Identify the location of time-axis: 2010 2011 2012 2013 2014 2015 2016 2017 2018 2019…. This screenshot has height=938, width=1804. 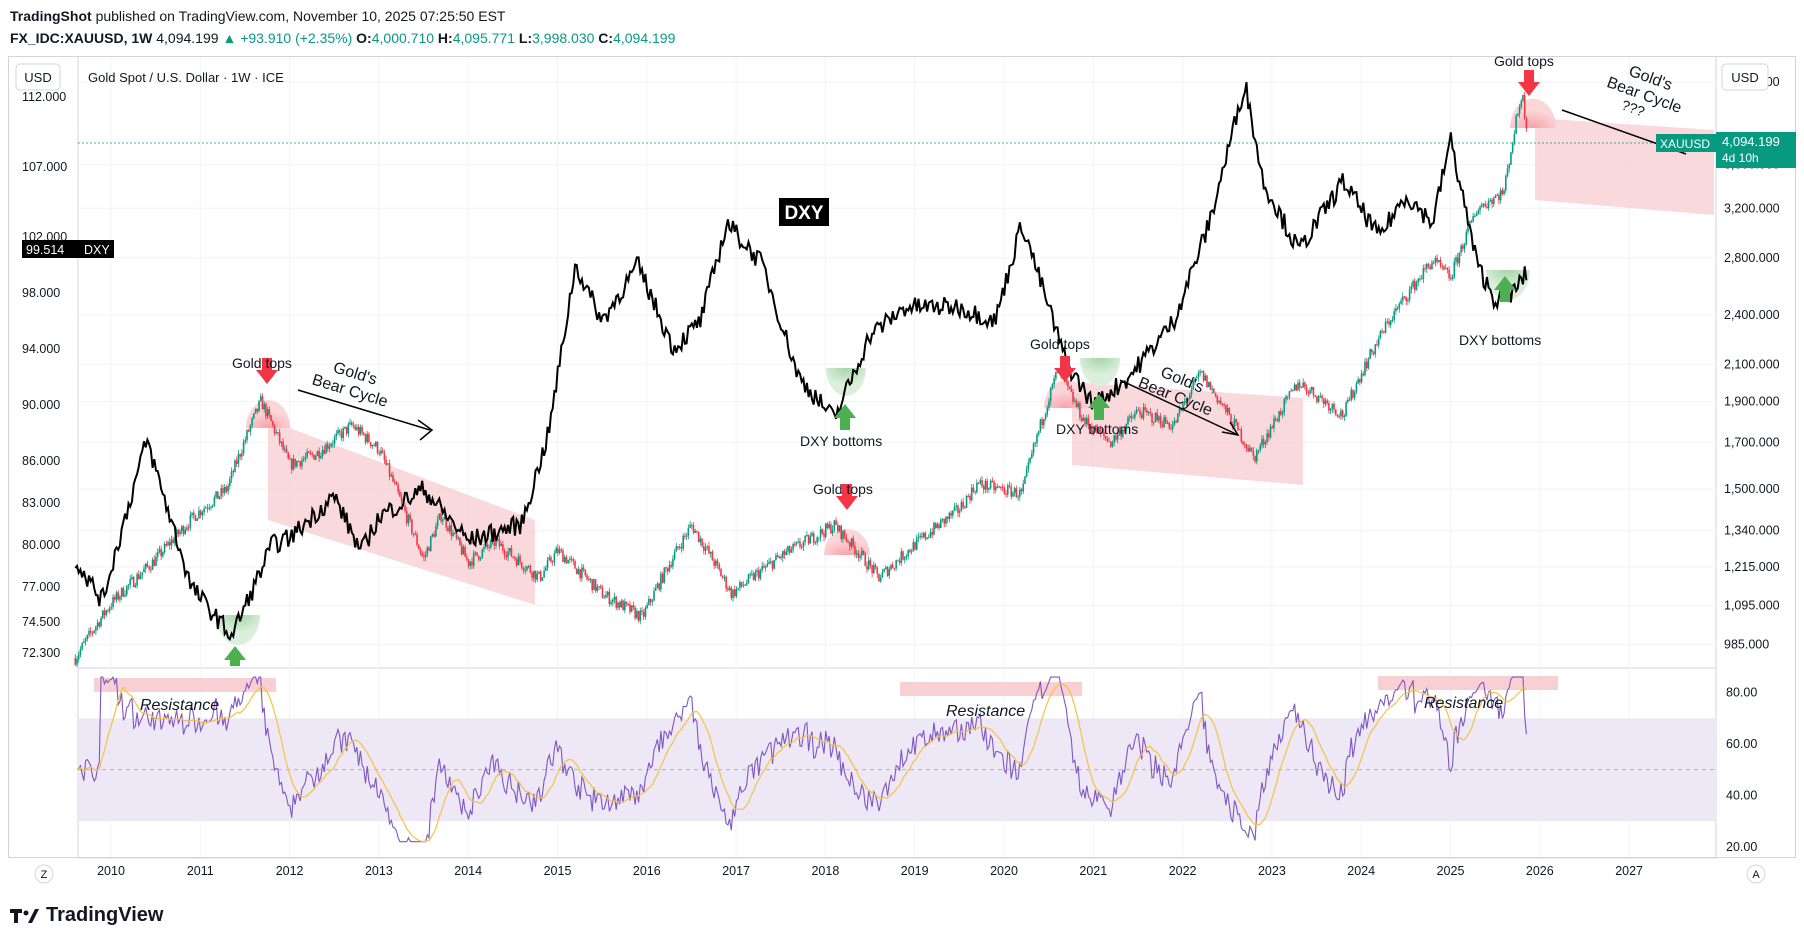
(870, 871).